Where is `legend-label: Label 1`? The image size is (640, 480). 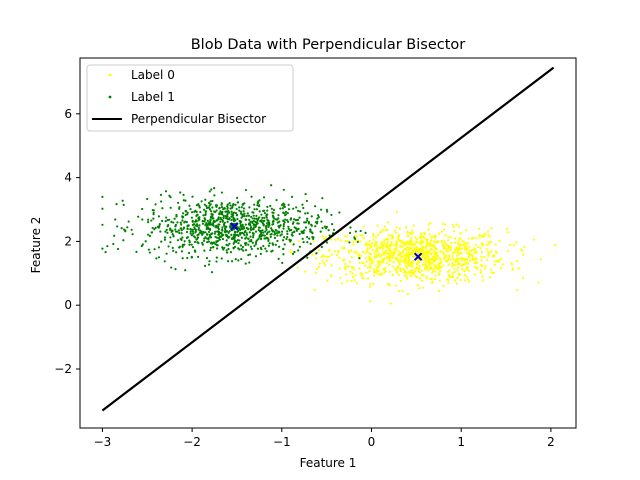
legend-label: Label 1 is located at coordinates (153, 97).